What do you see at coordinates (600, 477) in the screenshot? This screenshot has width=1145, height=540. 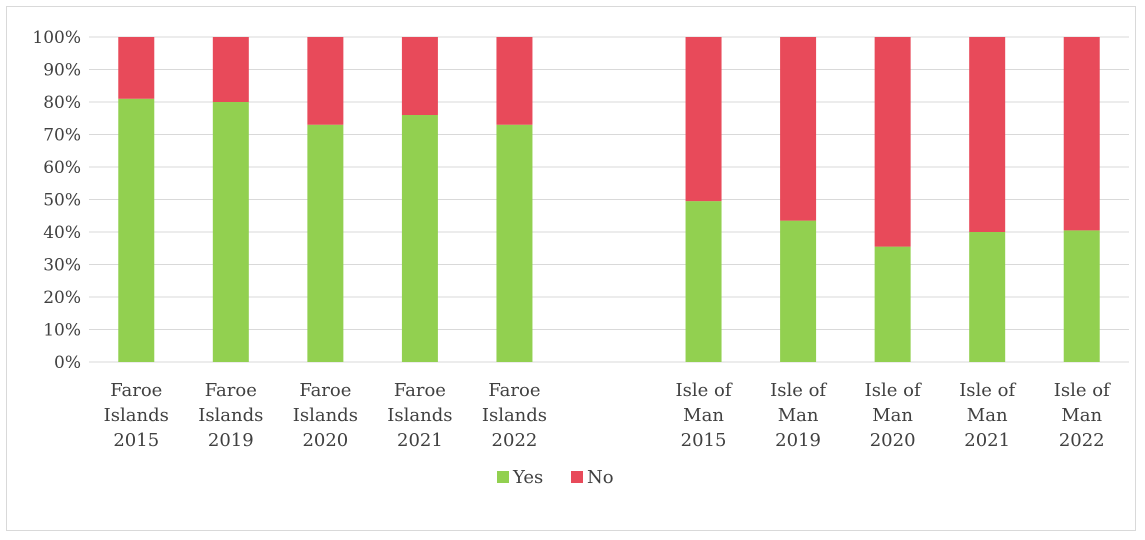 I see `legend-label-no: No` at bounding box center [600, 477].